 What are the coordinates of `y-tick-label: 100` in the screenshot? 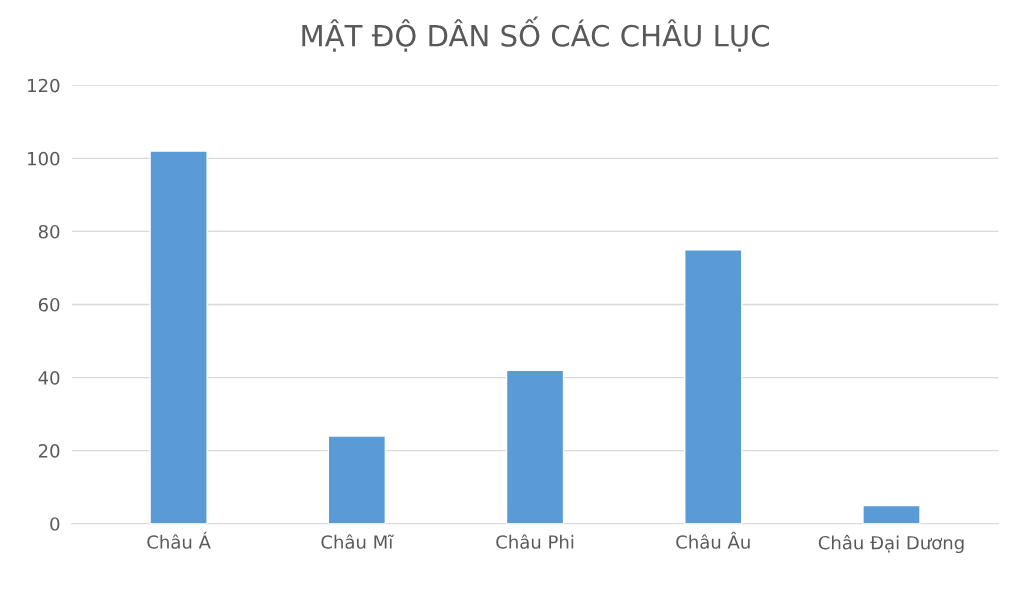 It's located at (44, 158).